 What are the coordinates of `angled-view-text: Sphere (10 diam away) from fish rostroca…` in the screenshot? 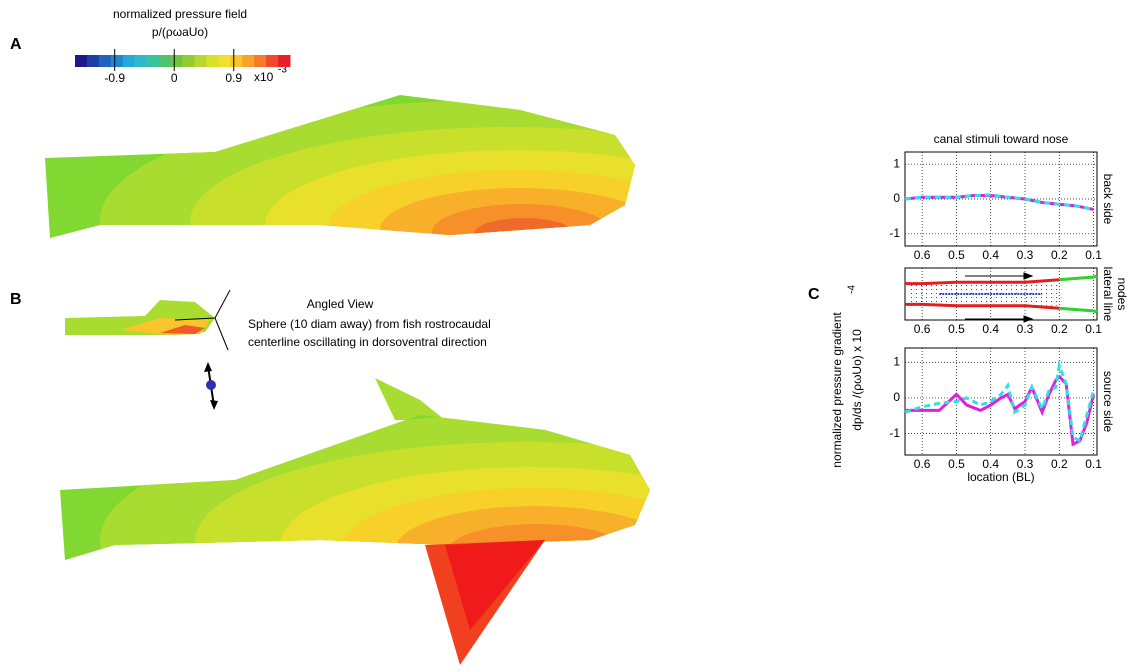 It's located at (369, 324).